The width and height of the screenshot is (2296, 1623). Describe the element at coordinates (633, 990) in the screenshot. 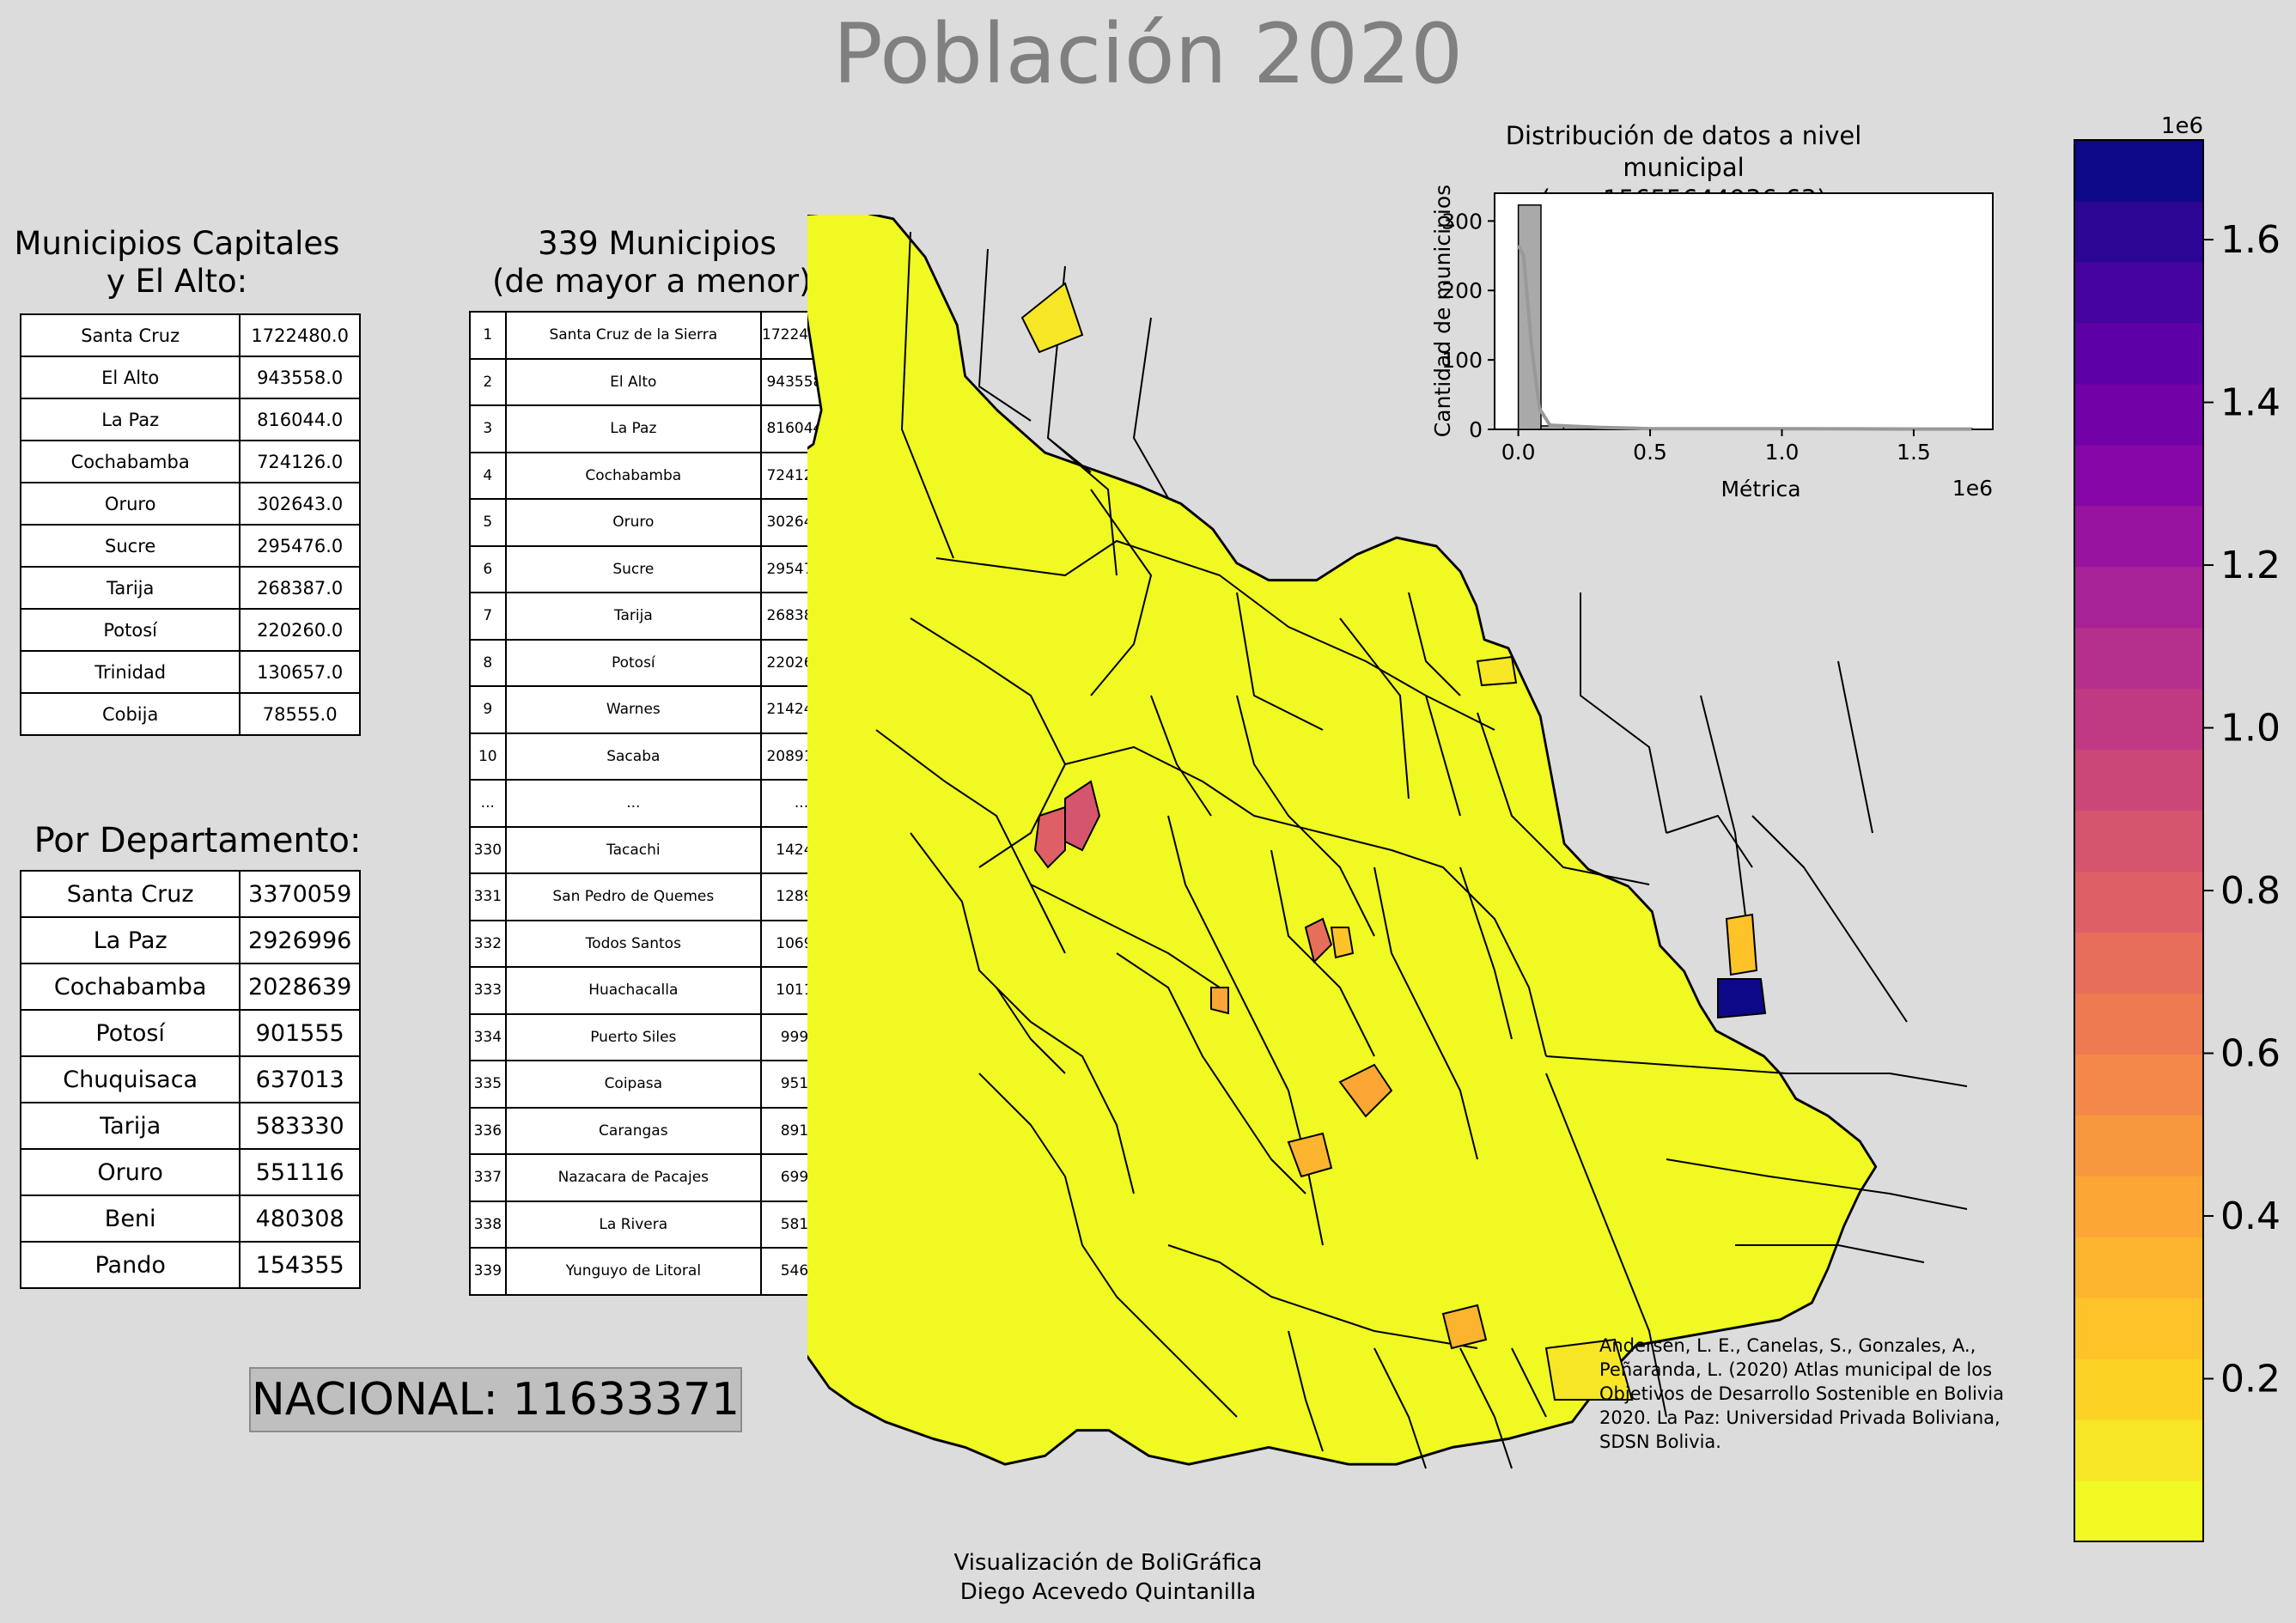

I see `municipality-row-name: Huachacalla` at that location.